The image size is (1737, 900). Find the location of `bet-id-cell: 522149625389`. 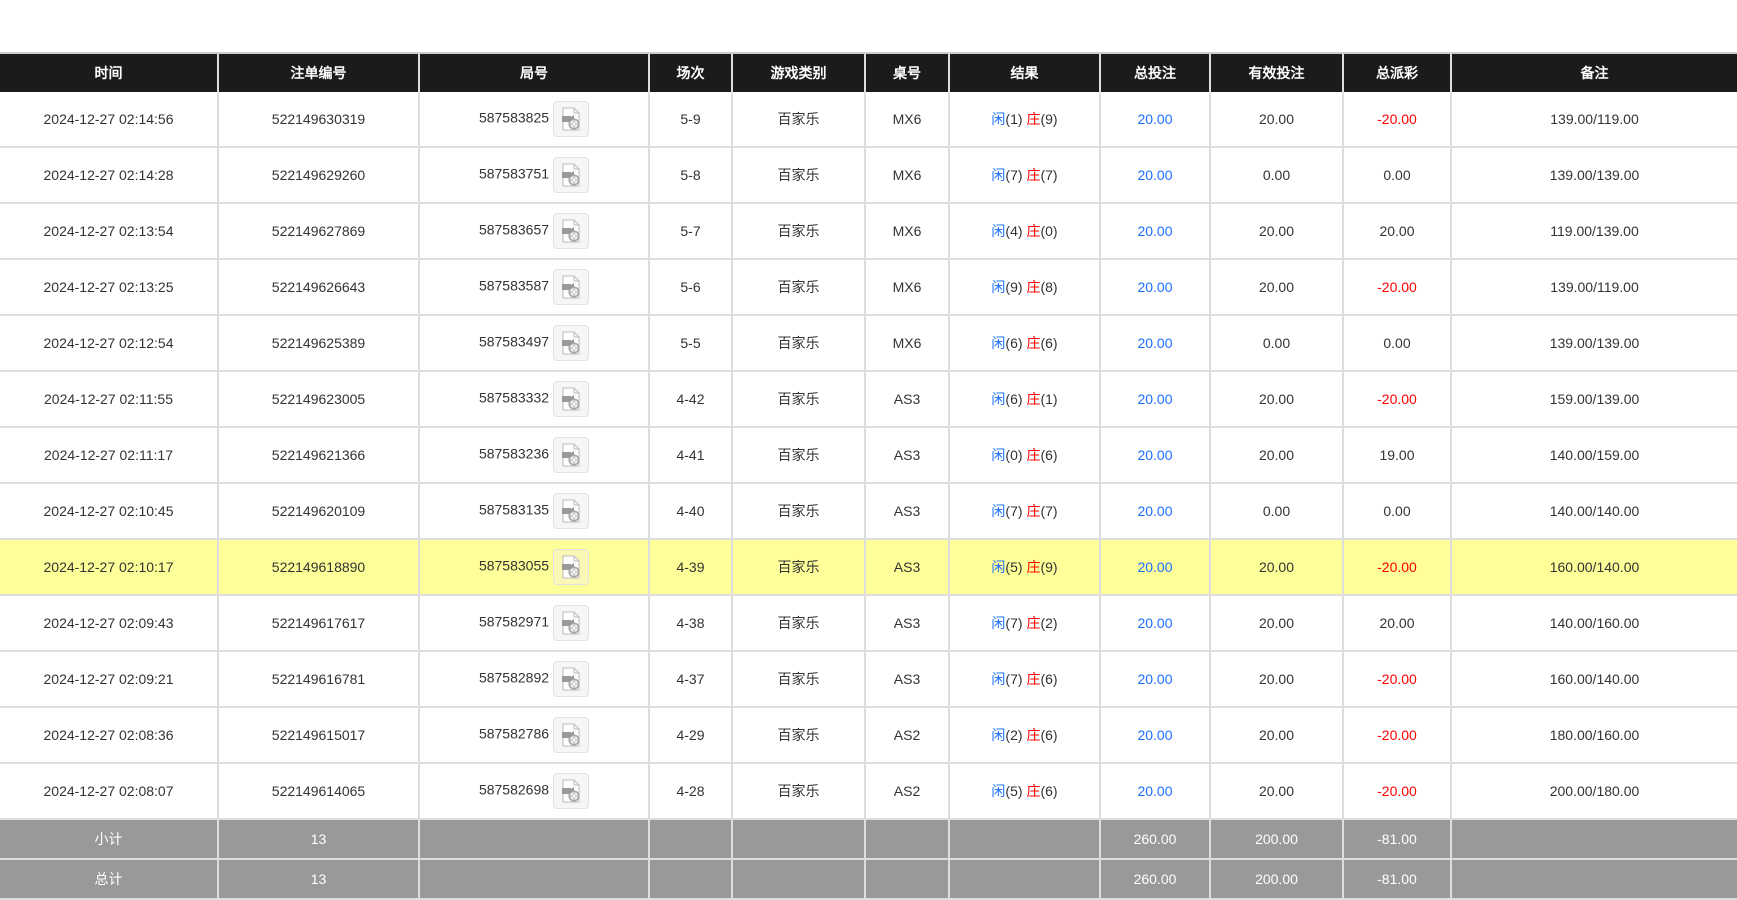

bet-id-cell: 522149625389 is located at coordinates (318, 343).